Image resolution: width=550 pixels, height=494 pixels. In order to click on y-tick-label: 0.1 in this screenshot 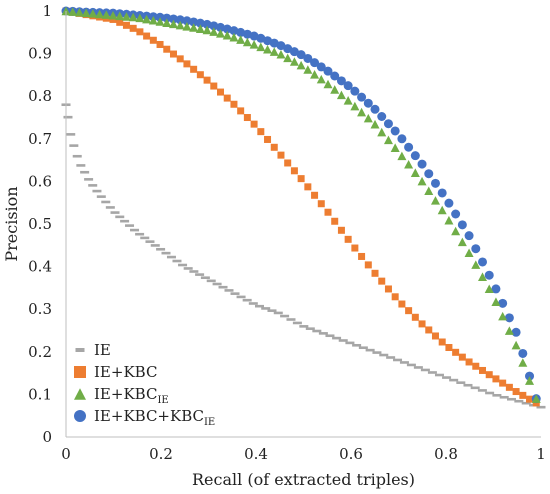, I will do `click(40, 394)`.